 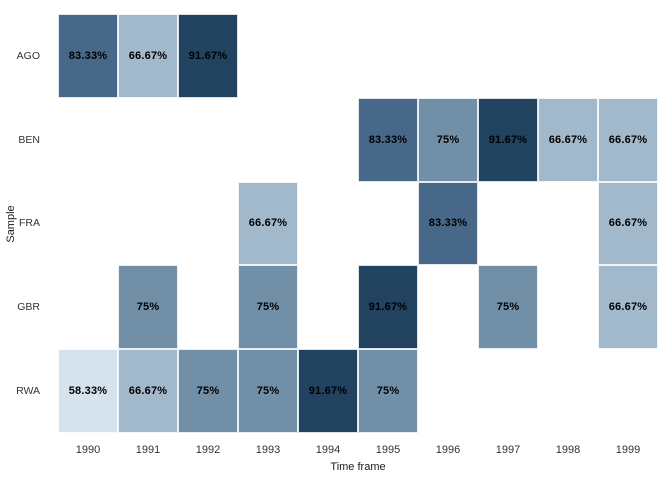 I want to click on heatmap-cell-rwa-1995: 75%, so click(x=388, y=391).